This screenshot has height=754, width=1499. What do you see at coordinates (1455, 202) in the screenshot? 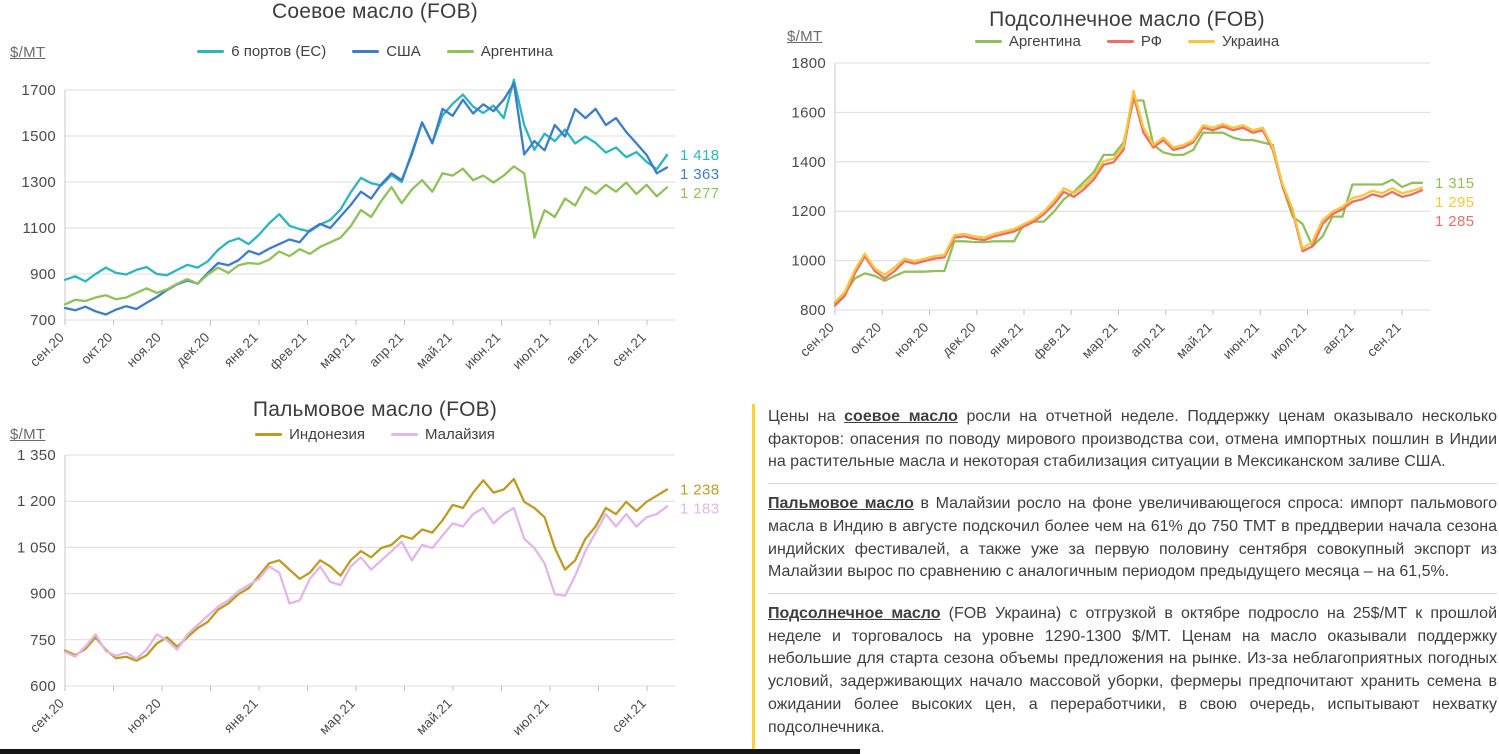
I see `svg-text: 1 295` at bounding box center [1455, 202].